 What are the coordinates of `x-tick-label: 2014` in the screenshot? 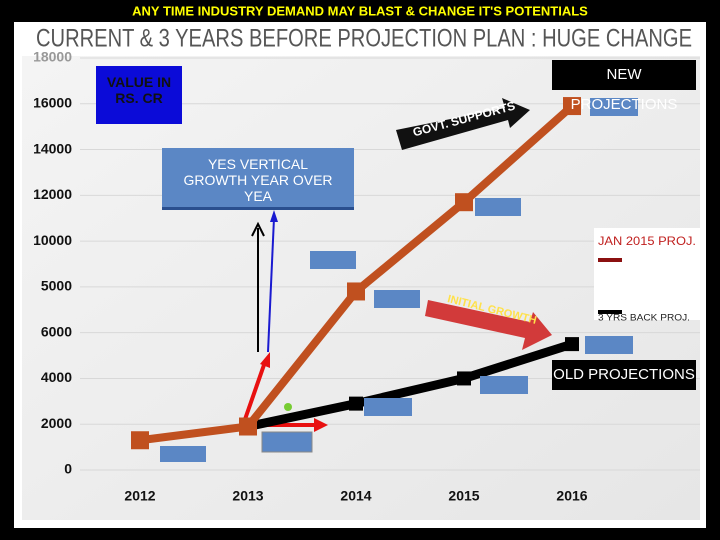 It's located at (355, 496).